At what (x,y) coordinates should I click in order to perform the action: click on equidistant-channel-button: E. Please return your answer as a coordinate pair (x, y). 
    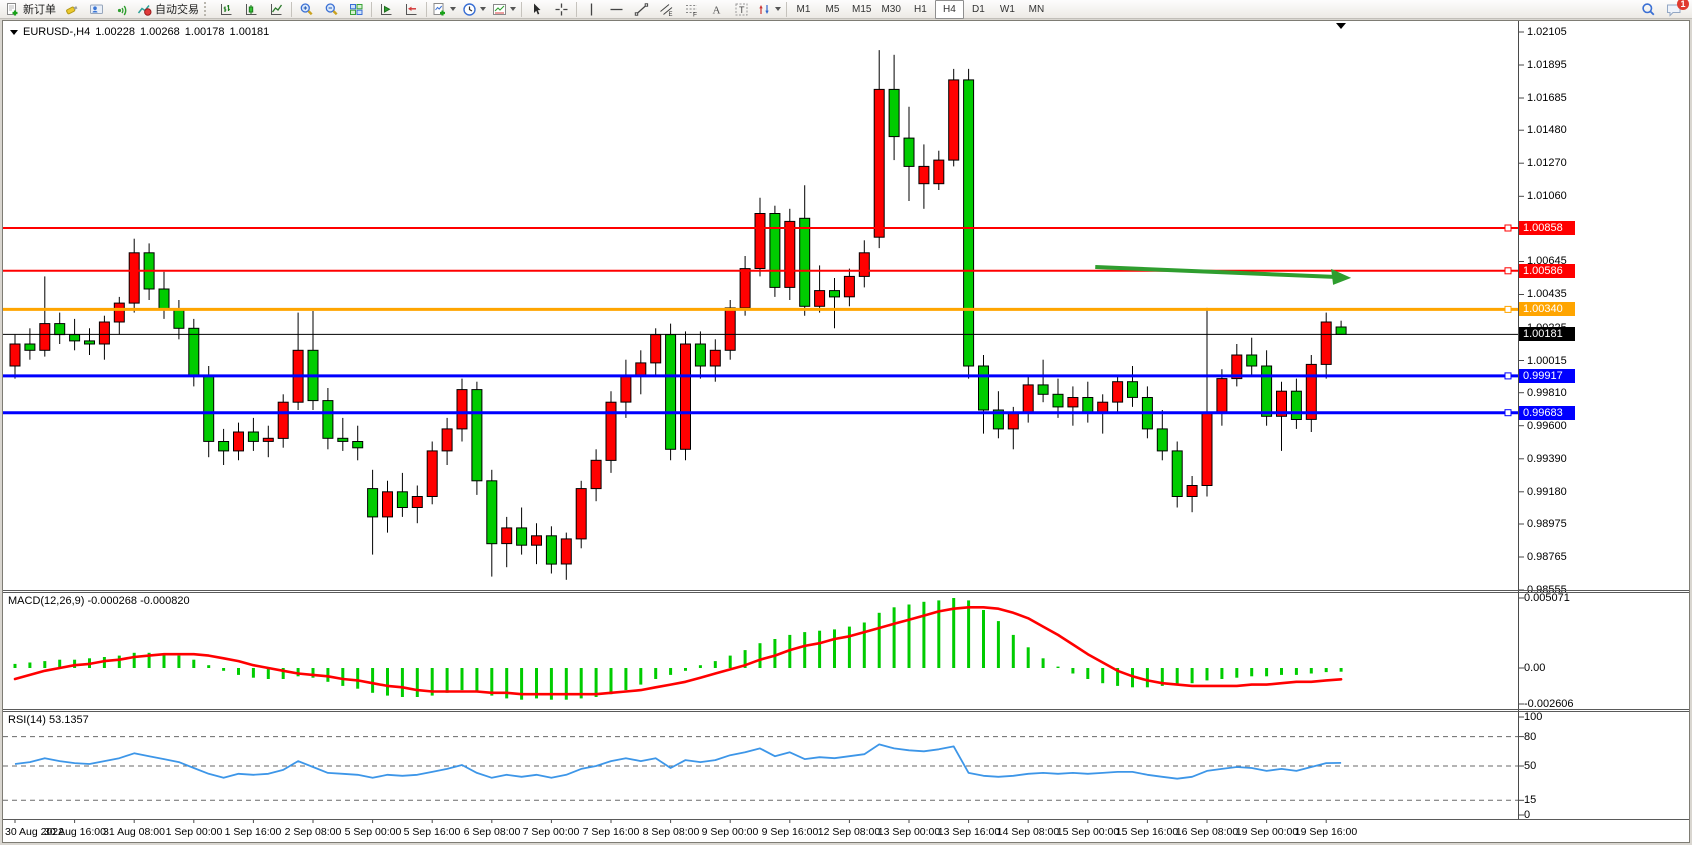
    Looking at the image, I should click on (666, 9).